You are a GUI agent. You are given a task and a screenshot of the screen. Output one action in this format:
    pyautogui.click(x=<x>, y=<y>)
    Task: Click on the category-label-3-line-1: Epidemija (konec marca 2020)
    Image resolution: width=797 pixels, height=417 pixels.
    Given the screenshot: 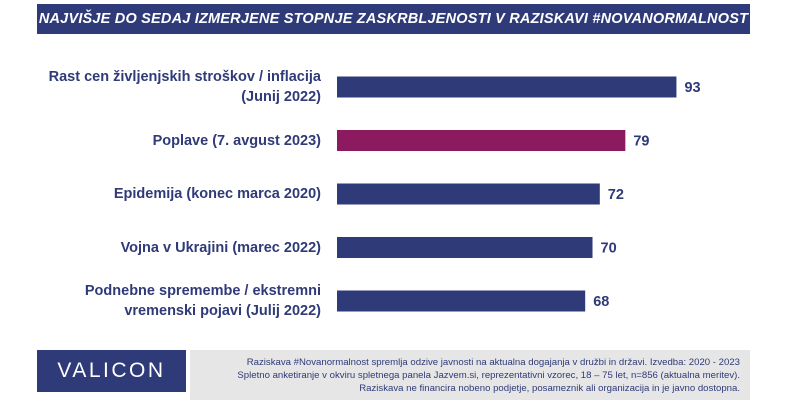 What is the action you would take?
    pyautogui.click(x=217, y=194)
    